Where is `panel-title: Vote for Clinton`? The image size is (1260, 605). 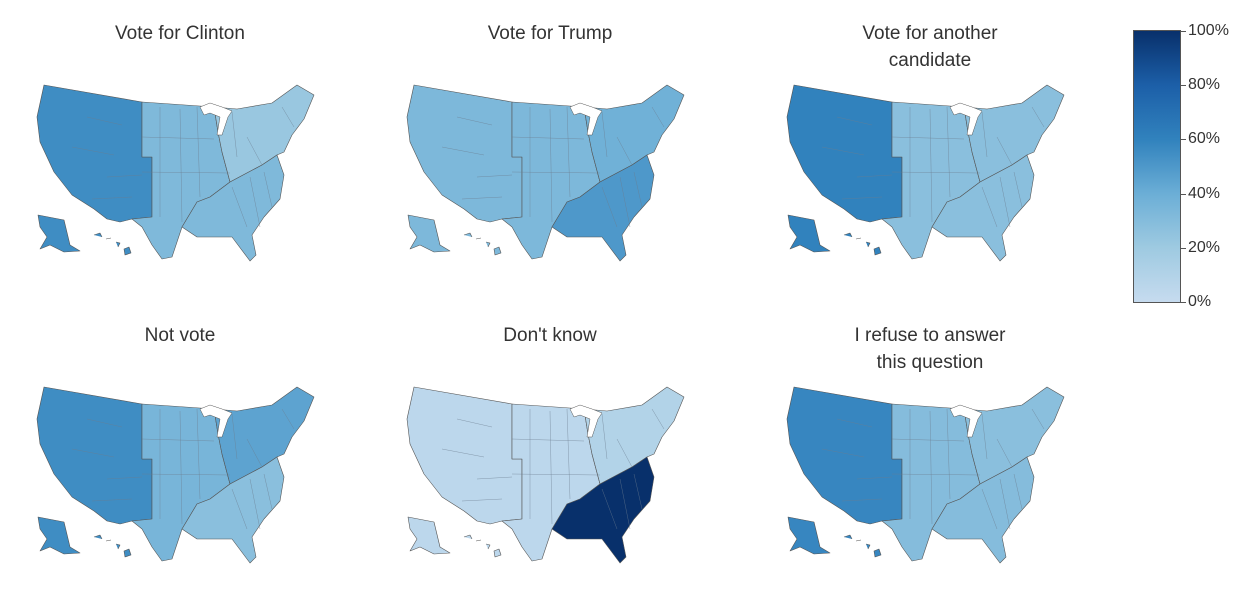
panel-title: Vote for Clinton is located at coordinates (180, 33).